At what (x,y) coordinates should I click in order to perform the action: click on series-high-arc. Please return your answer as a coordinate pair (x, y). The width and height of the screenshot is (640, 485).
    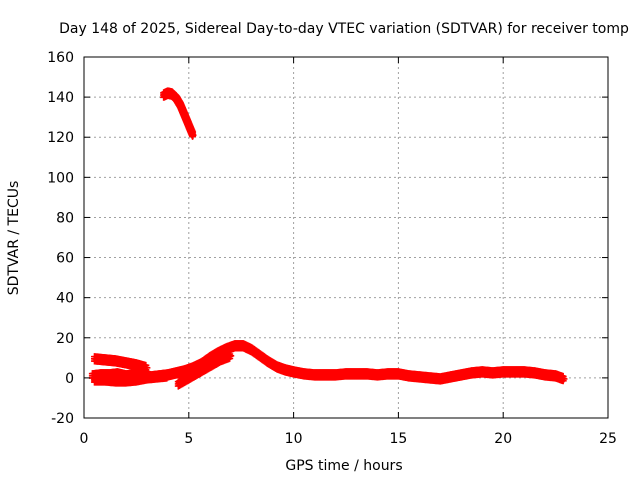
    Looking at the image, I should click on (178, 113).